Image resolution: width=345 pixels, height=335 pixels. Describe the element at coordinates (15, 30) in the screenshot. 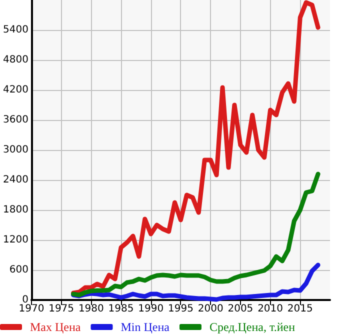

I see `y-tick-label: 5400` at that location.